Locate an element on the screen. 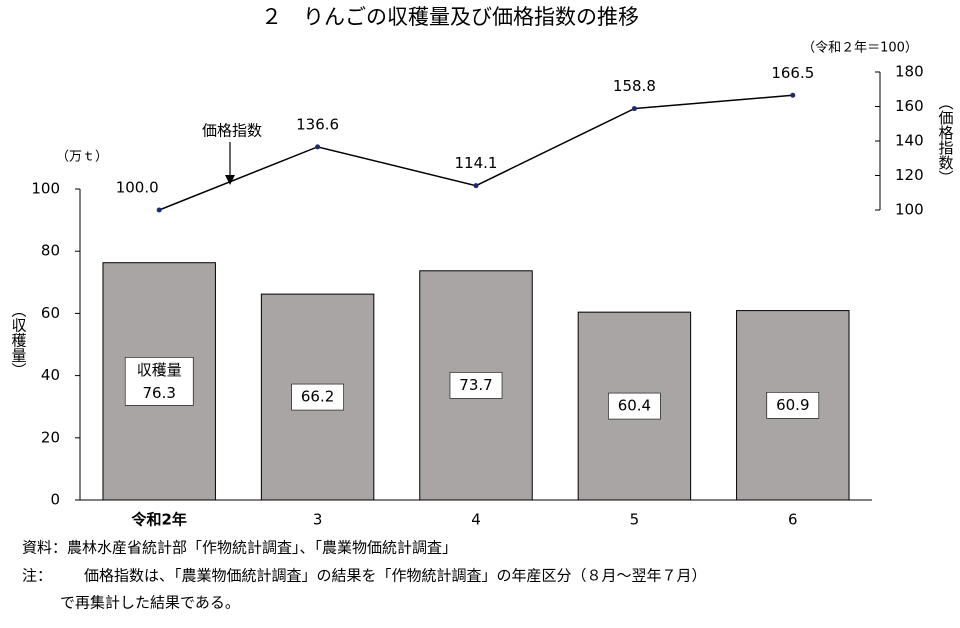  y-tick-label: 0 is located at coordinates (55, 500).